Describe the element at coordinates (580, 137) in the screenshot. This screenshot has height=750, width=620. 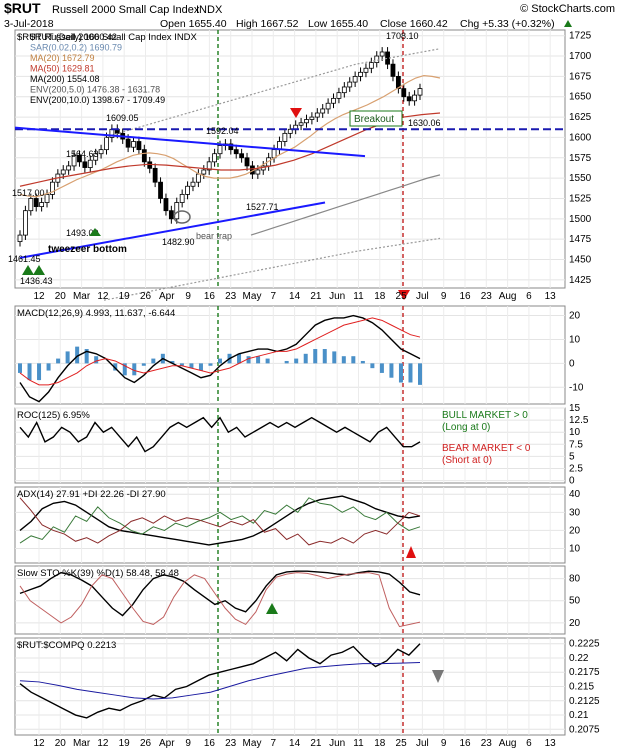
I see `y-tick-label: 1600` at that location.